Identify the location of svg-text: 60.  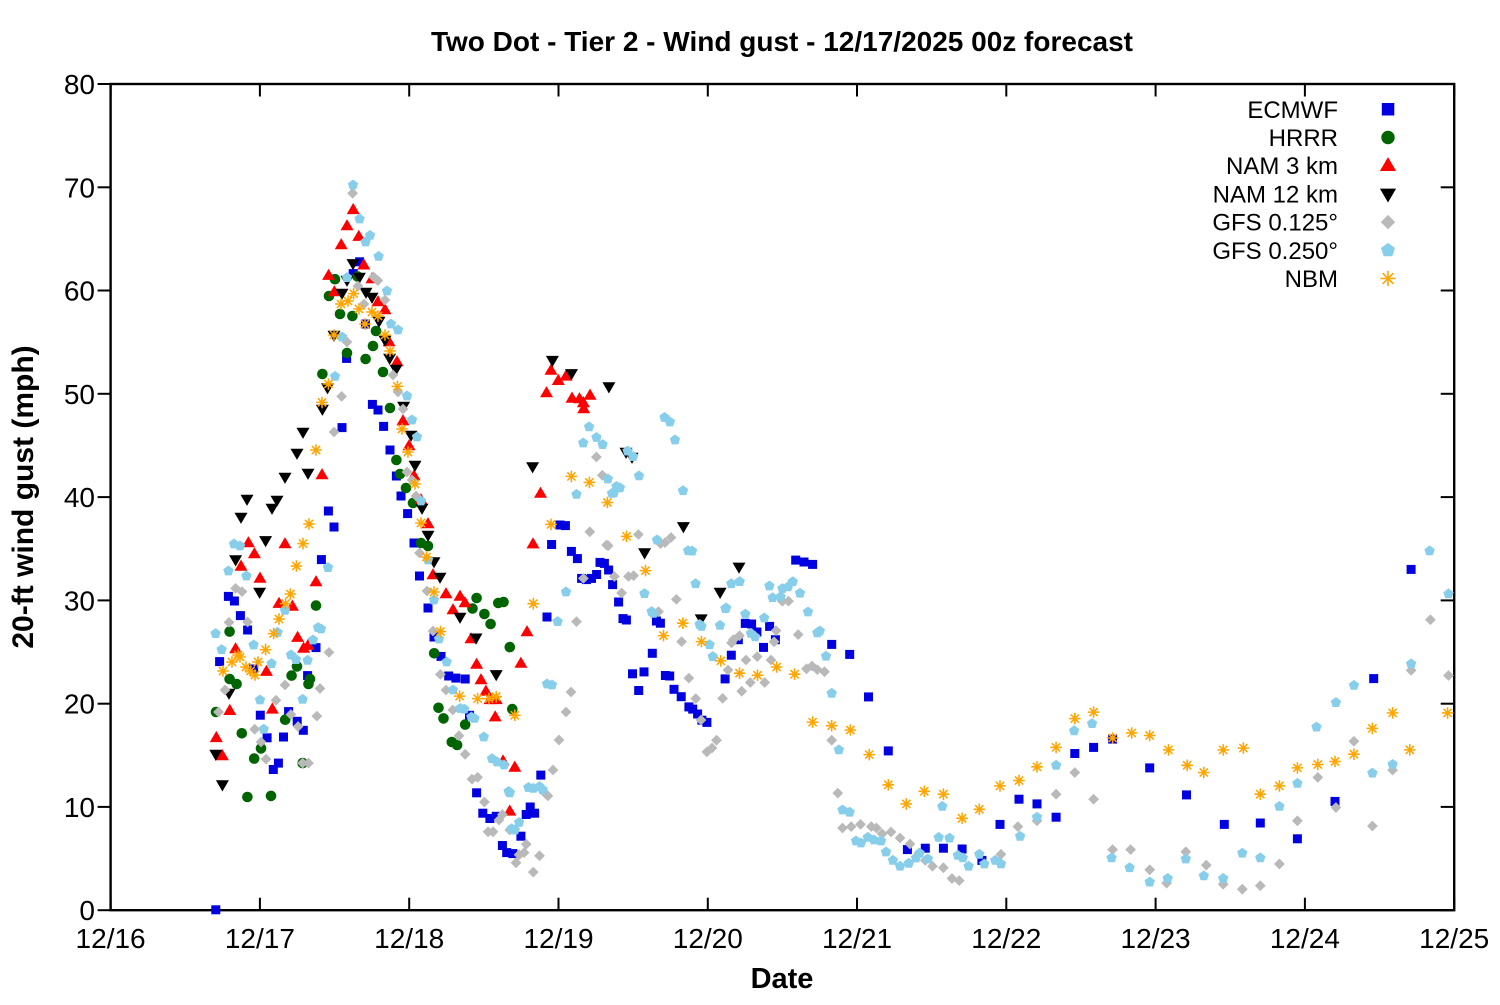
(79, 291).